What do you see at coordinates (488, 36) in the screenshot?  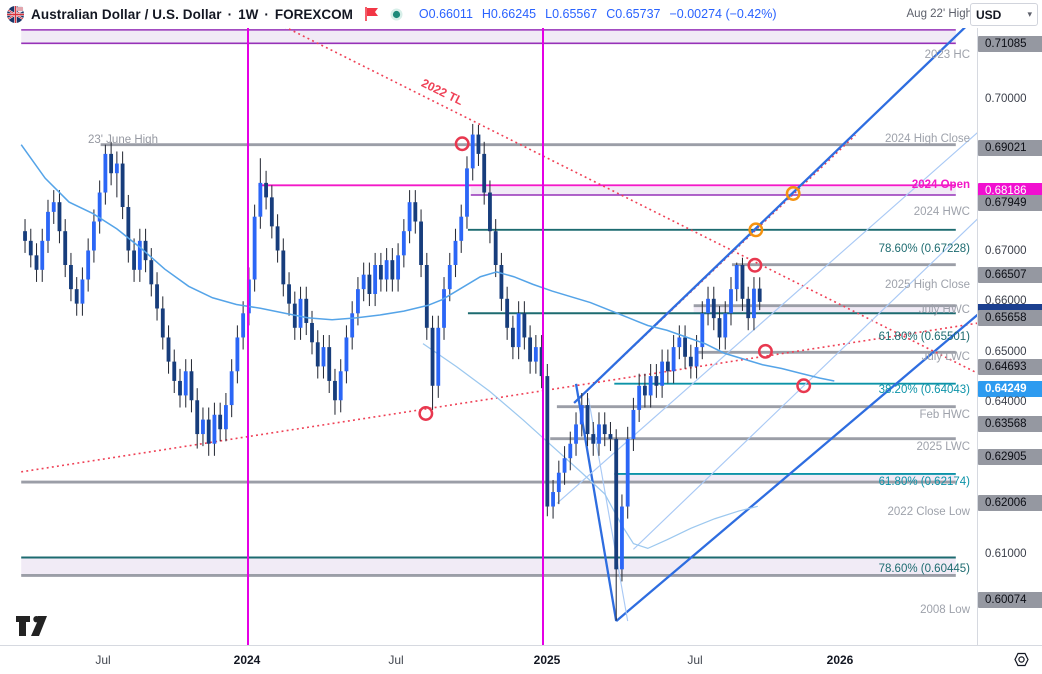 I see `zone-2023-hc` at bounding box center [488, 36].